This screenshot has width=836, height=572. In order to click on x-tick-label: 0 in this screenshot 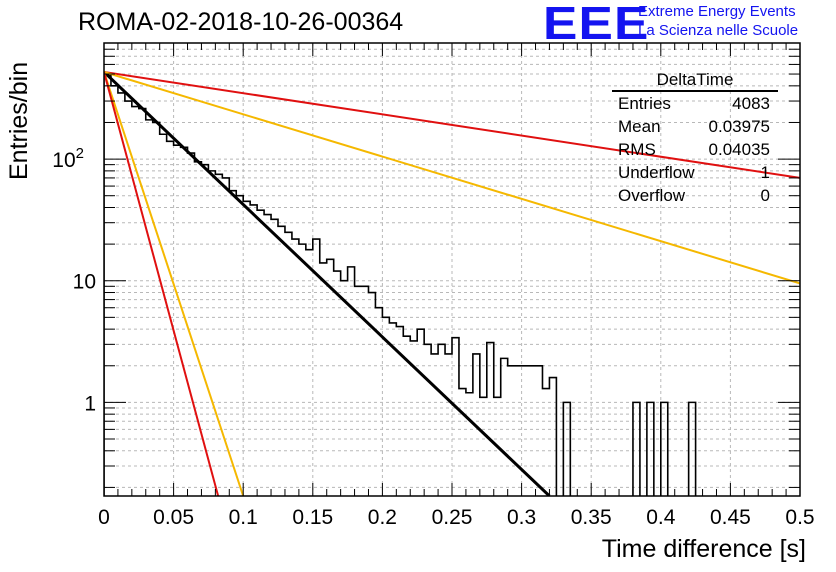, I will do `click(104, 517)`.